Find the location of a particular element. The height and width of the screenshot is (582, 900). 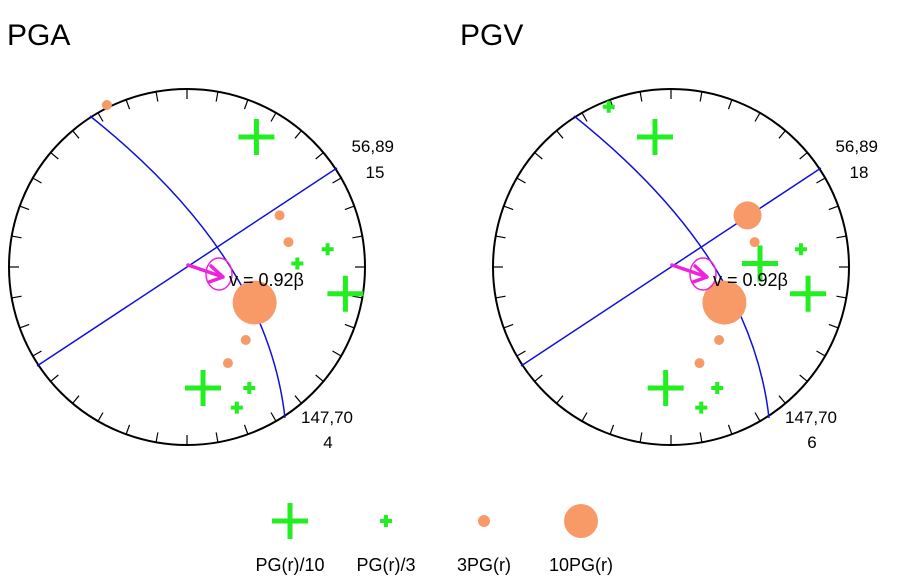

nodal-plane-a is located at coordinates (671, 267).